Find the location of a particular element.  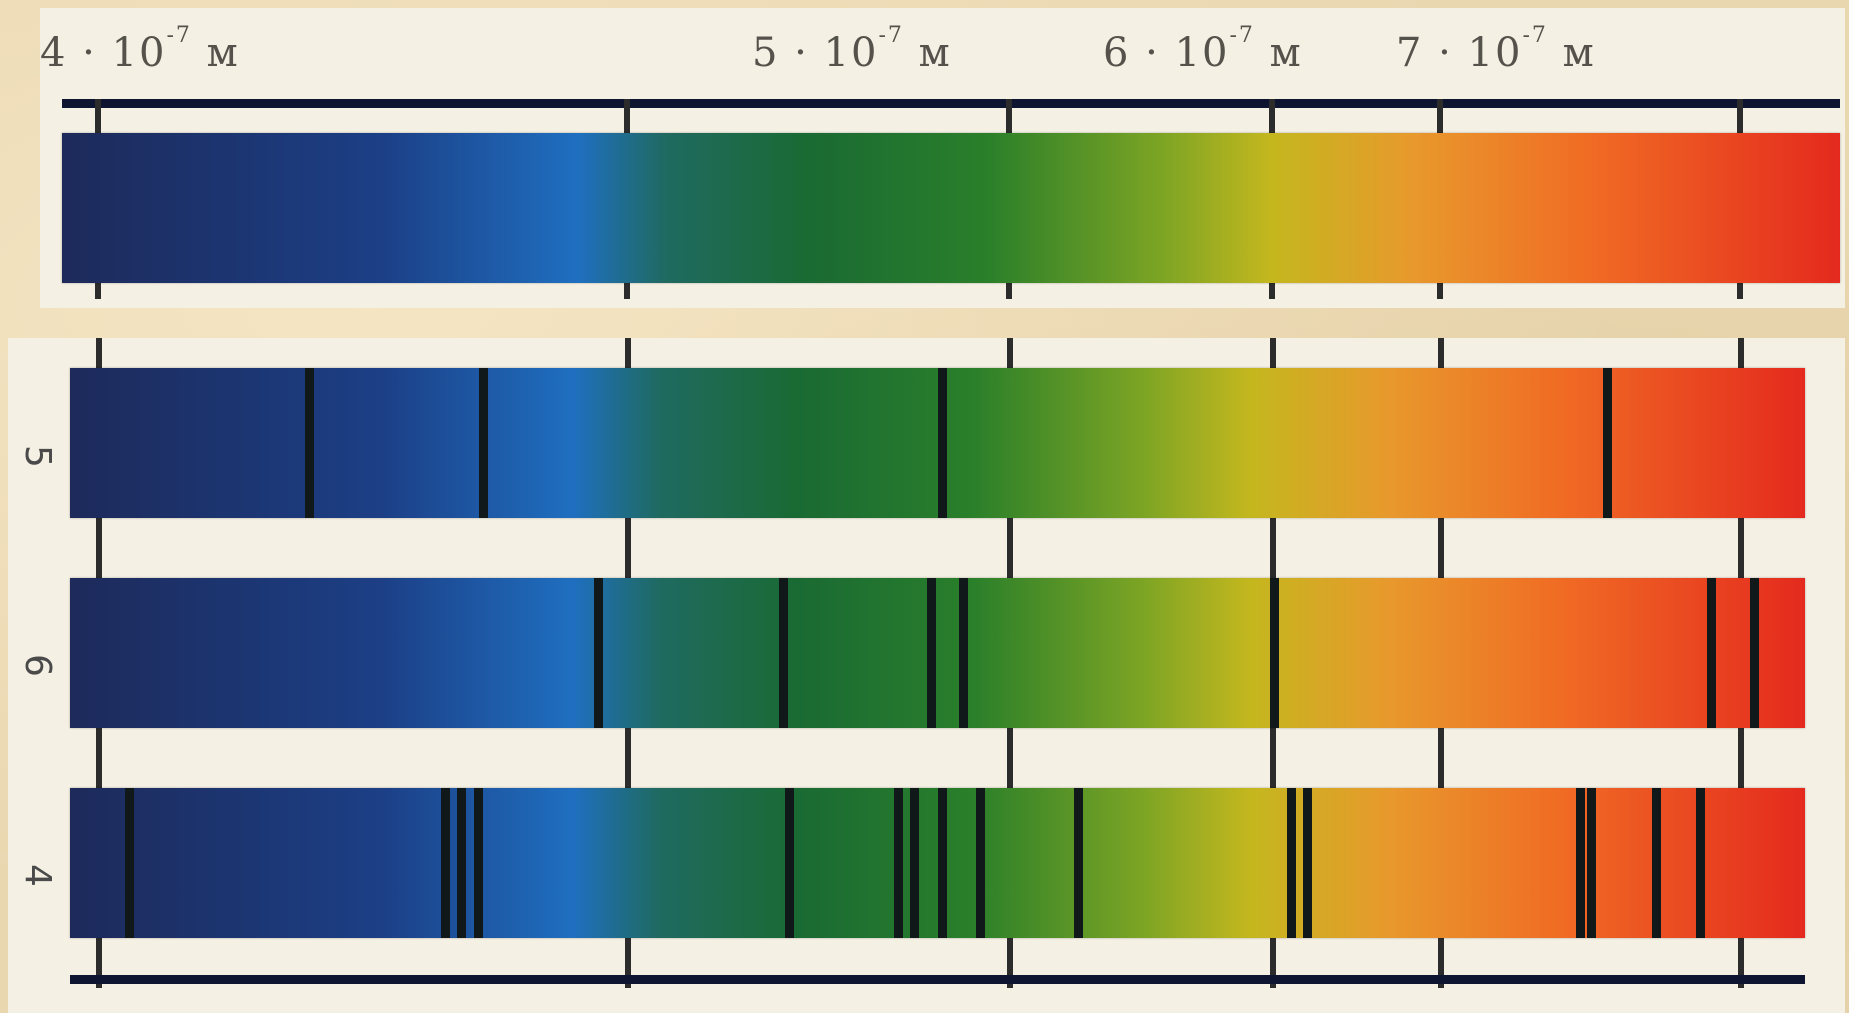

axis-label-6e-7: 6 · 10-7 м is located at coordinates (1203, 49).